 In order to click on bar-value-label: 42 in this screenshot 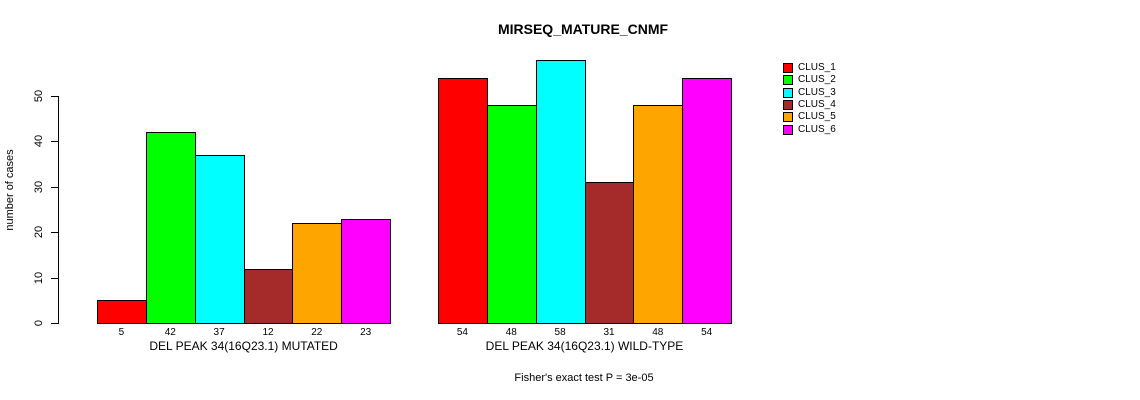, I will do `click(170, 332)`.